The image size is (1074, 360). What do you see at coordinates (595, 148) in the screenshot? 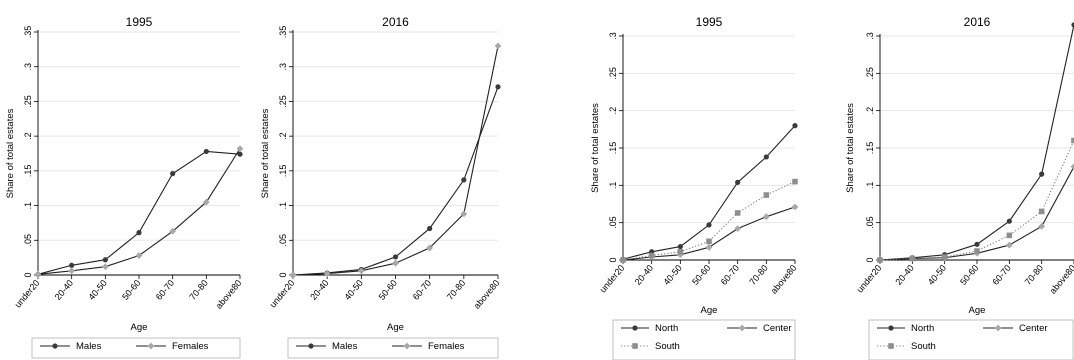
I see `y-axis-label: Share of total estates` at bounding box center [595, 148].